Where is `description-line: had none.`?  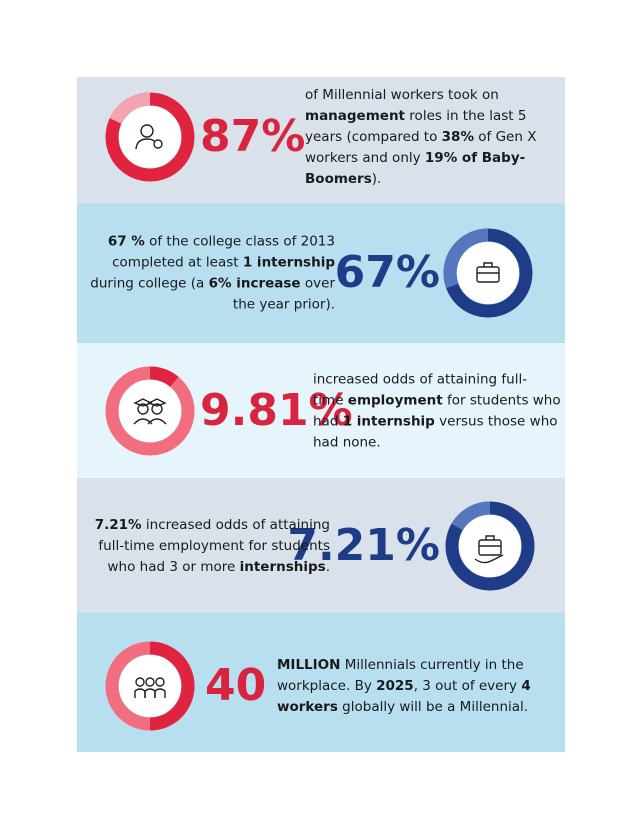 description-line: had none. is located at coordinates (347, 443).